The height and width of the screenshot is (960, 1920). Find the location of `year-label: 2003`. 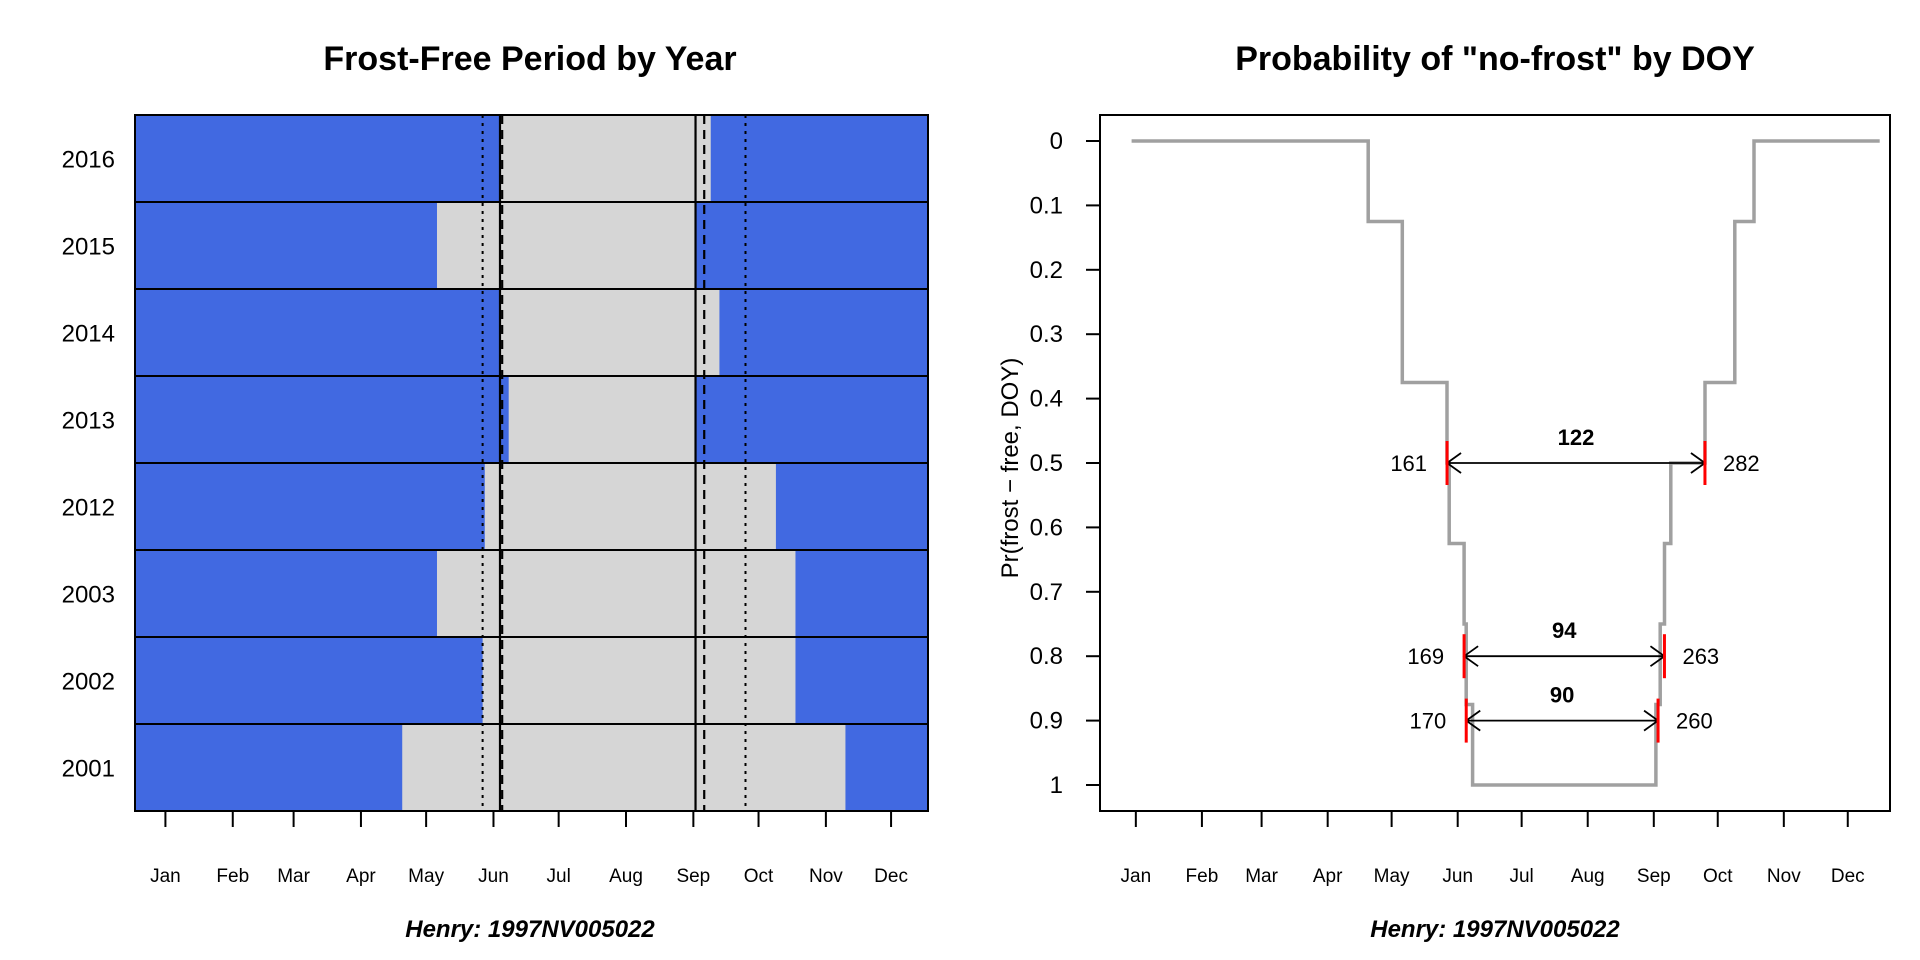

year-label: 2003 is located at coordinates (88, 595).